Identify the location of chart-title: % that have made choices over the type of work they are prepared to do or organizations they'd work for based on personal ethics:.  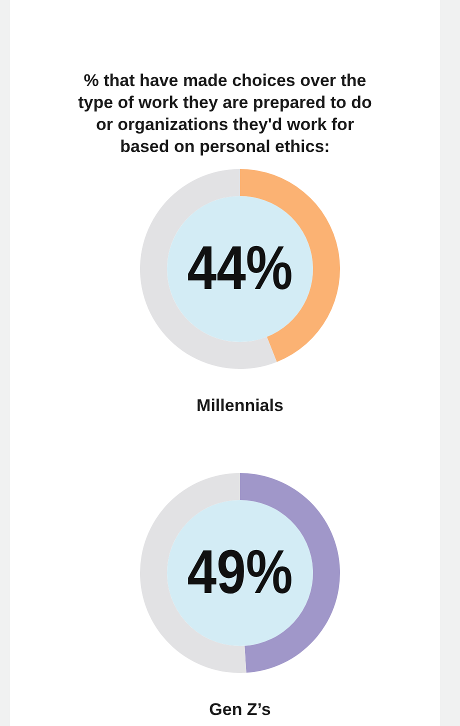
(225, 114).